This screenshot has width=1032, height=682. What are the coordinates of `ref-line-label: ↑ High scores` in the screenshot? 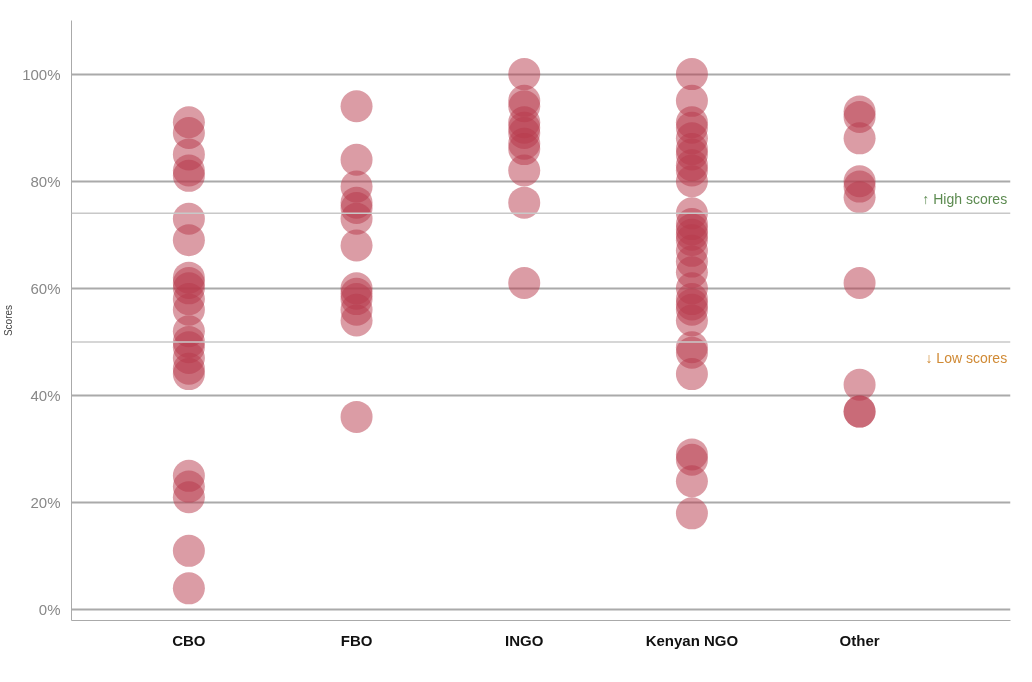 It's located at (965, 199).